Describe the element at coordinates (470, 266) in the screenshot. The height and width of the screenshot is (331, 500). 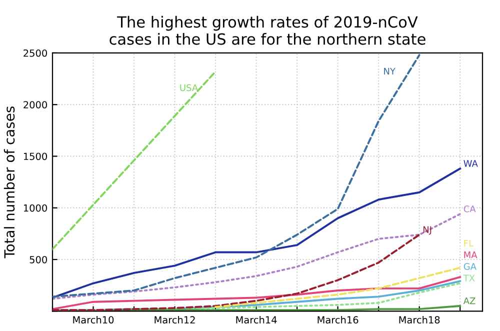
I see `series-label: GA` at that location.